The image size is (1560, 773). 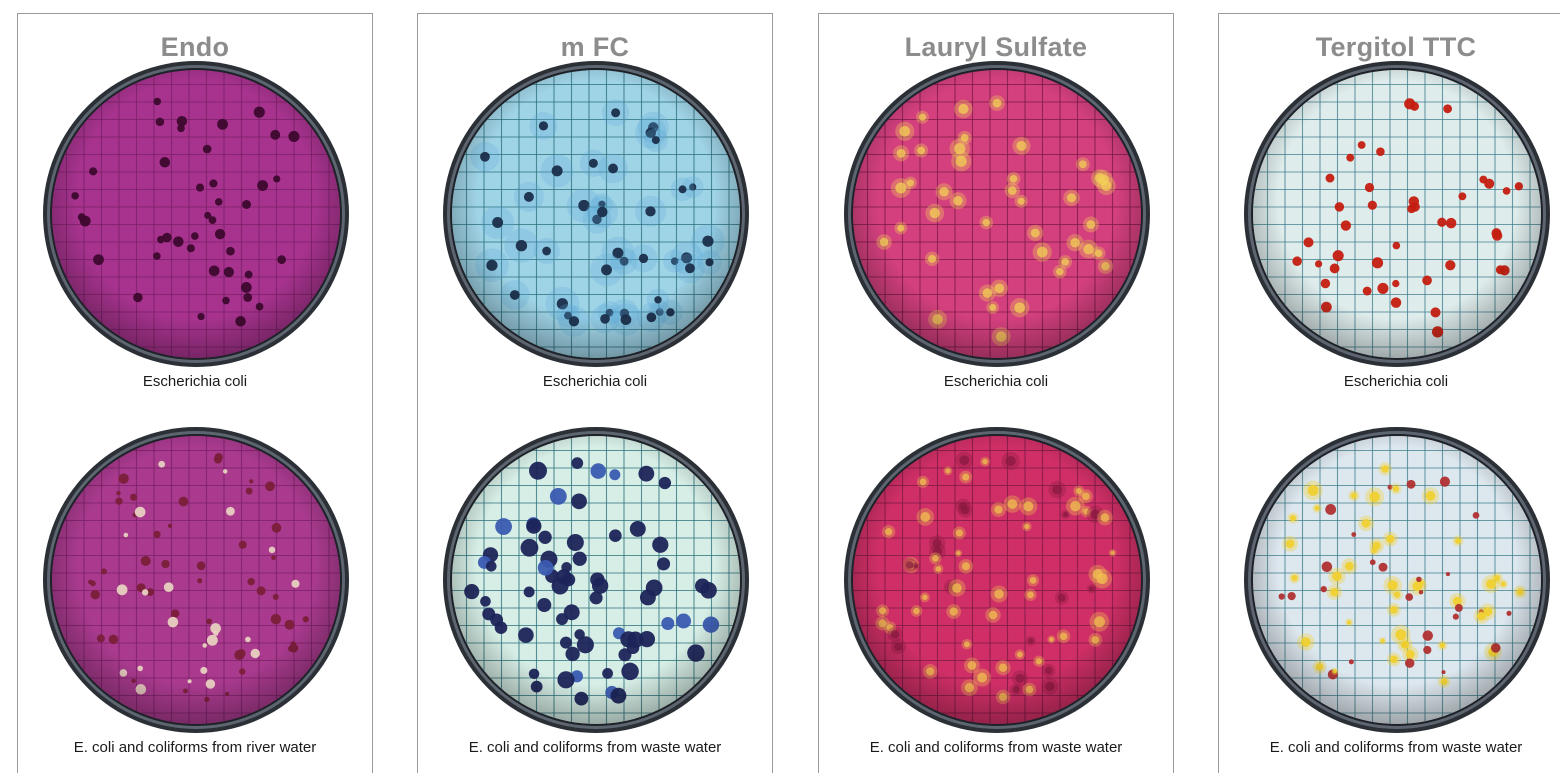 What do you see at coordinates (195, 47) in the screenshot?
I see `panel-title: Endo` at bounding box center [195, 47].